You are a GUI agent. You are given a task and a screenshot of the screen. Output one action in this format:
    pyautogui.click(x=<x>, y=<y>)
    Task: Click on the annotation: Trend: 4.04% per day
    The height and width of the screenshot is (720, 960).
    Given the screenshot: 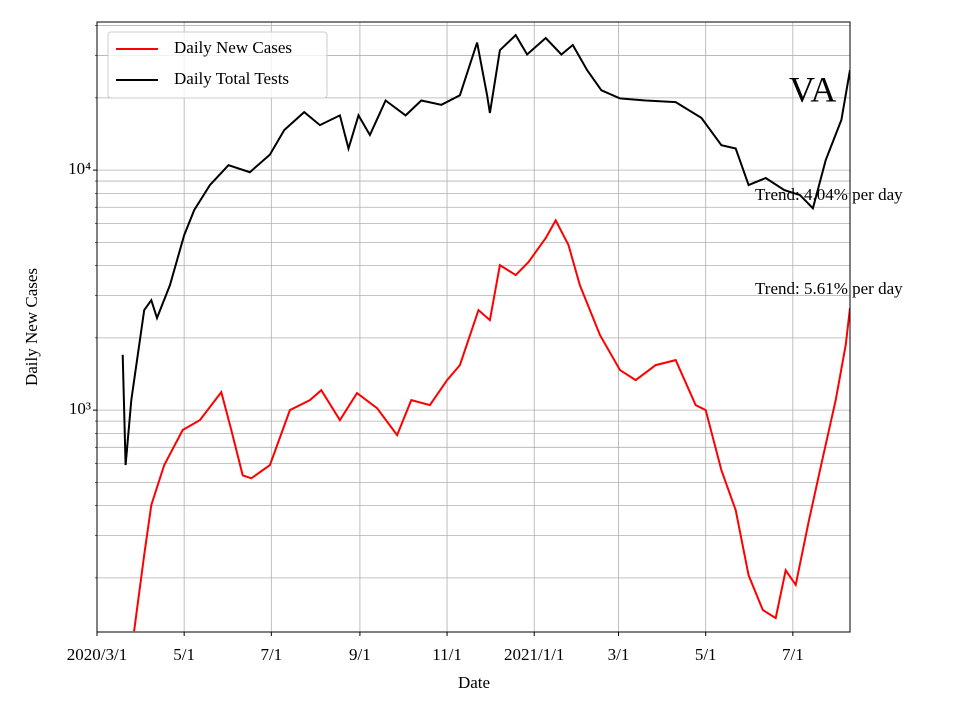 What is the action you would take?
    pyautogui.click(x=829, y=194)
    